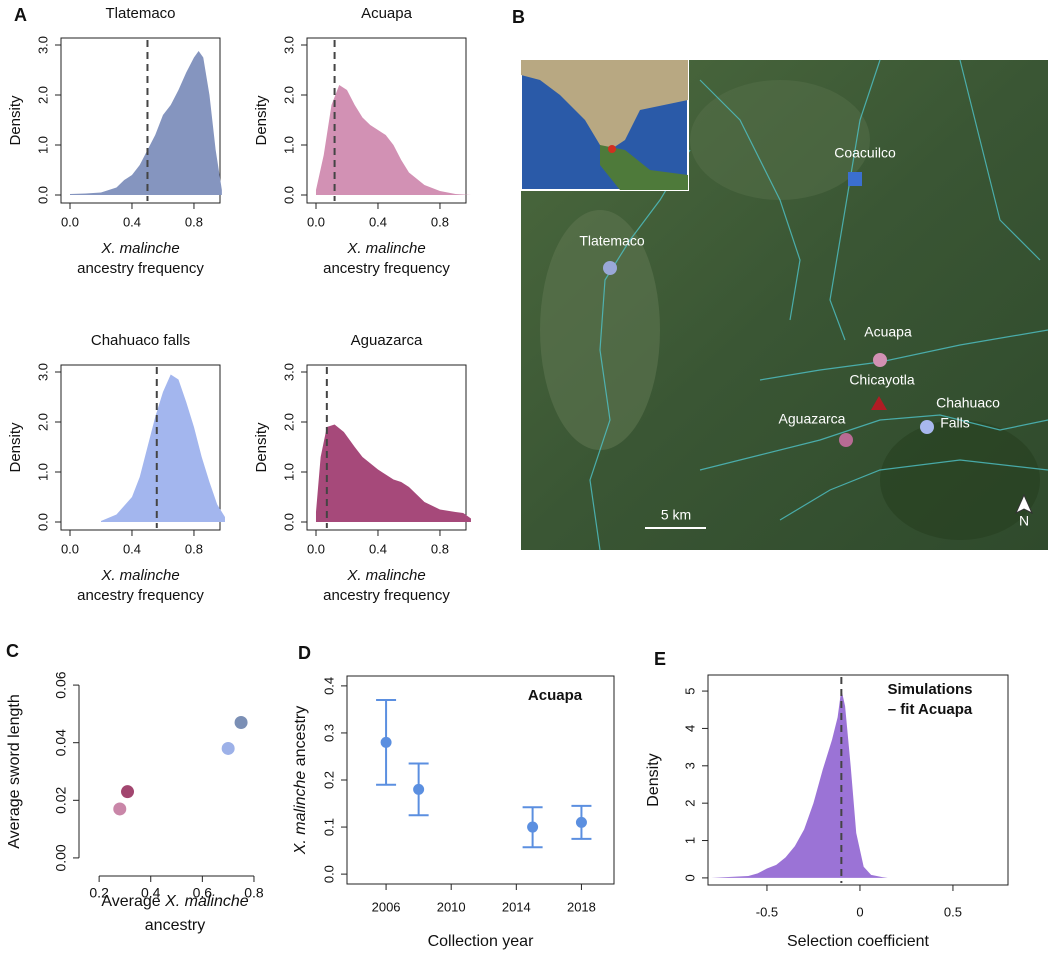 The image size is (1050, 971). What do you see at coordinates (99, 893) in the screenshot?
I see `x-tick-label: 0.2` at bounding box center [99, 893].